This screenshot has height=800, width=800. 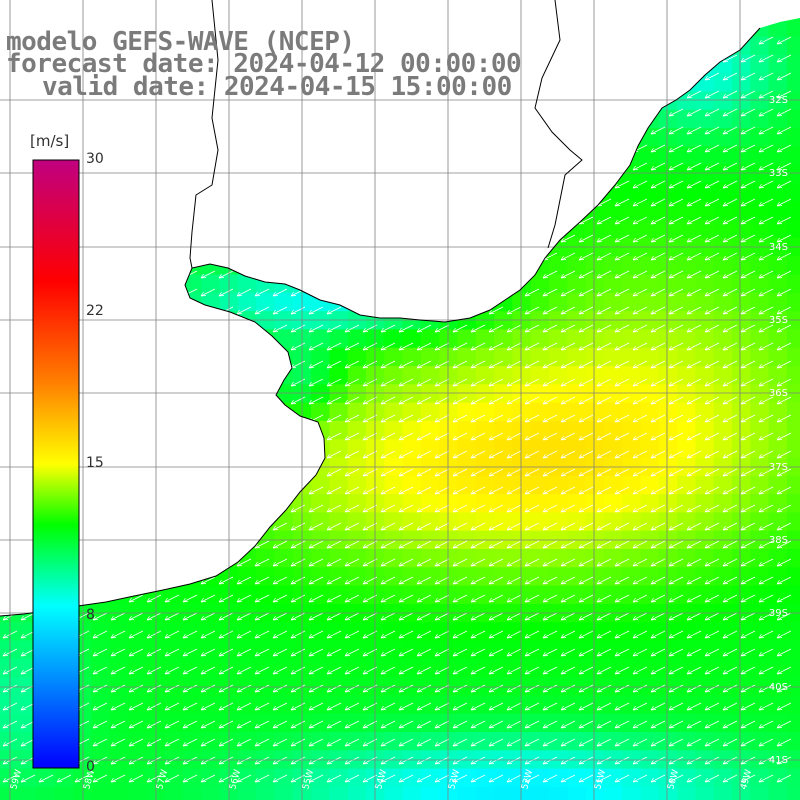 I want to click on latitude-label: 35S, so click(x=778, y=320).